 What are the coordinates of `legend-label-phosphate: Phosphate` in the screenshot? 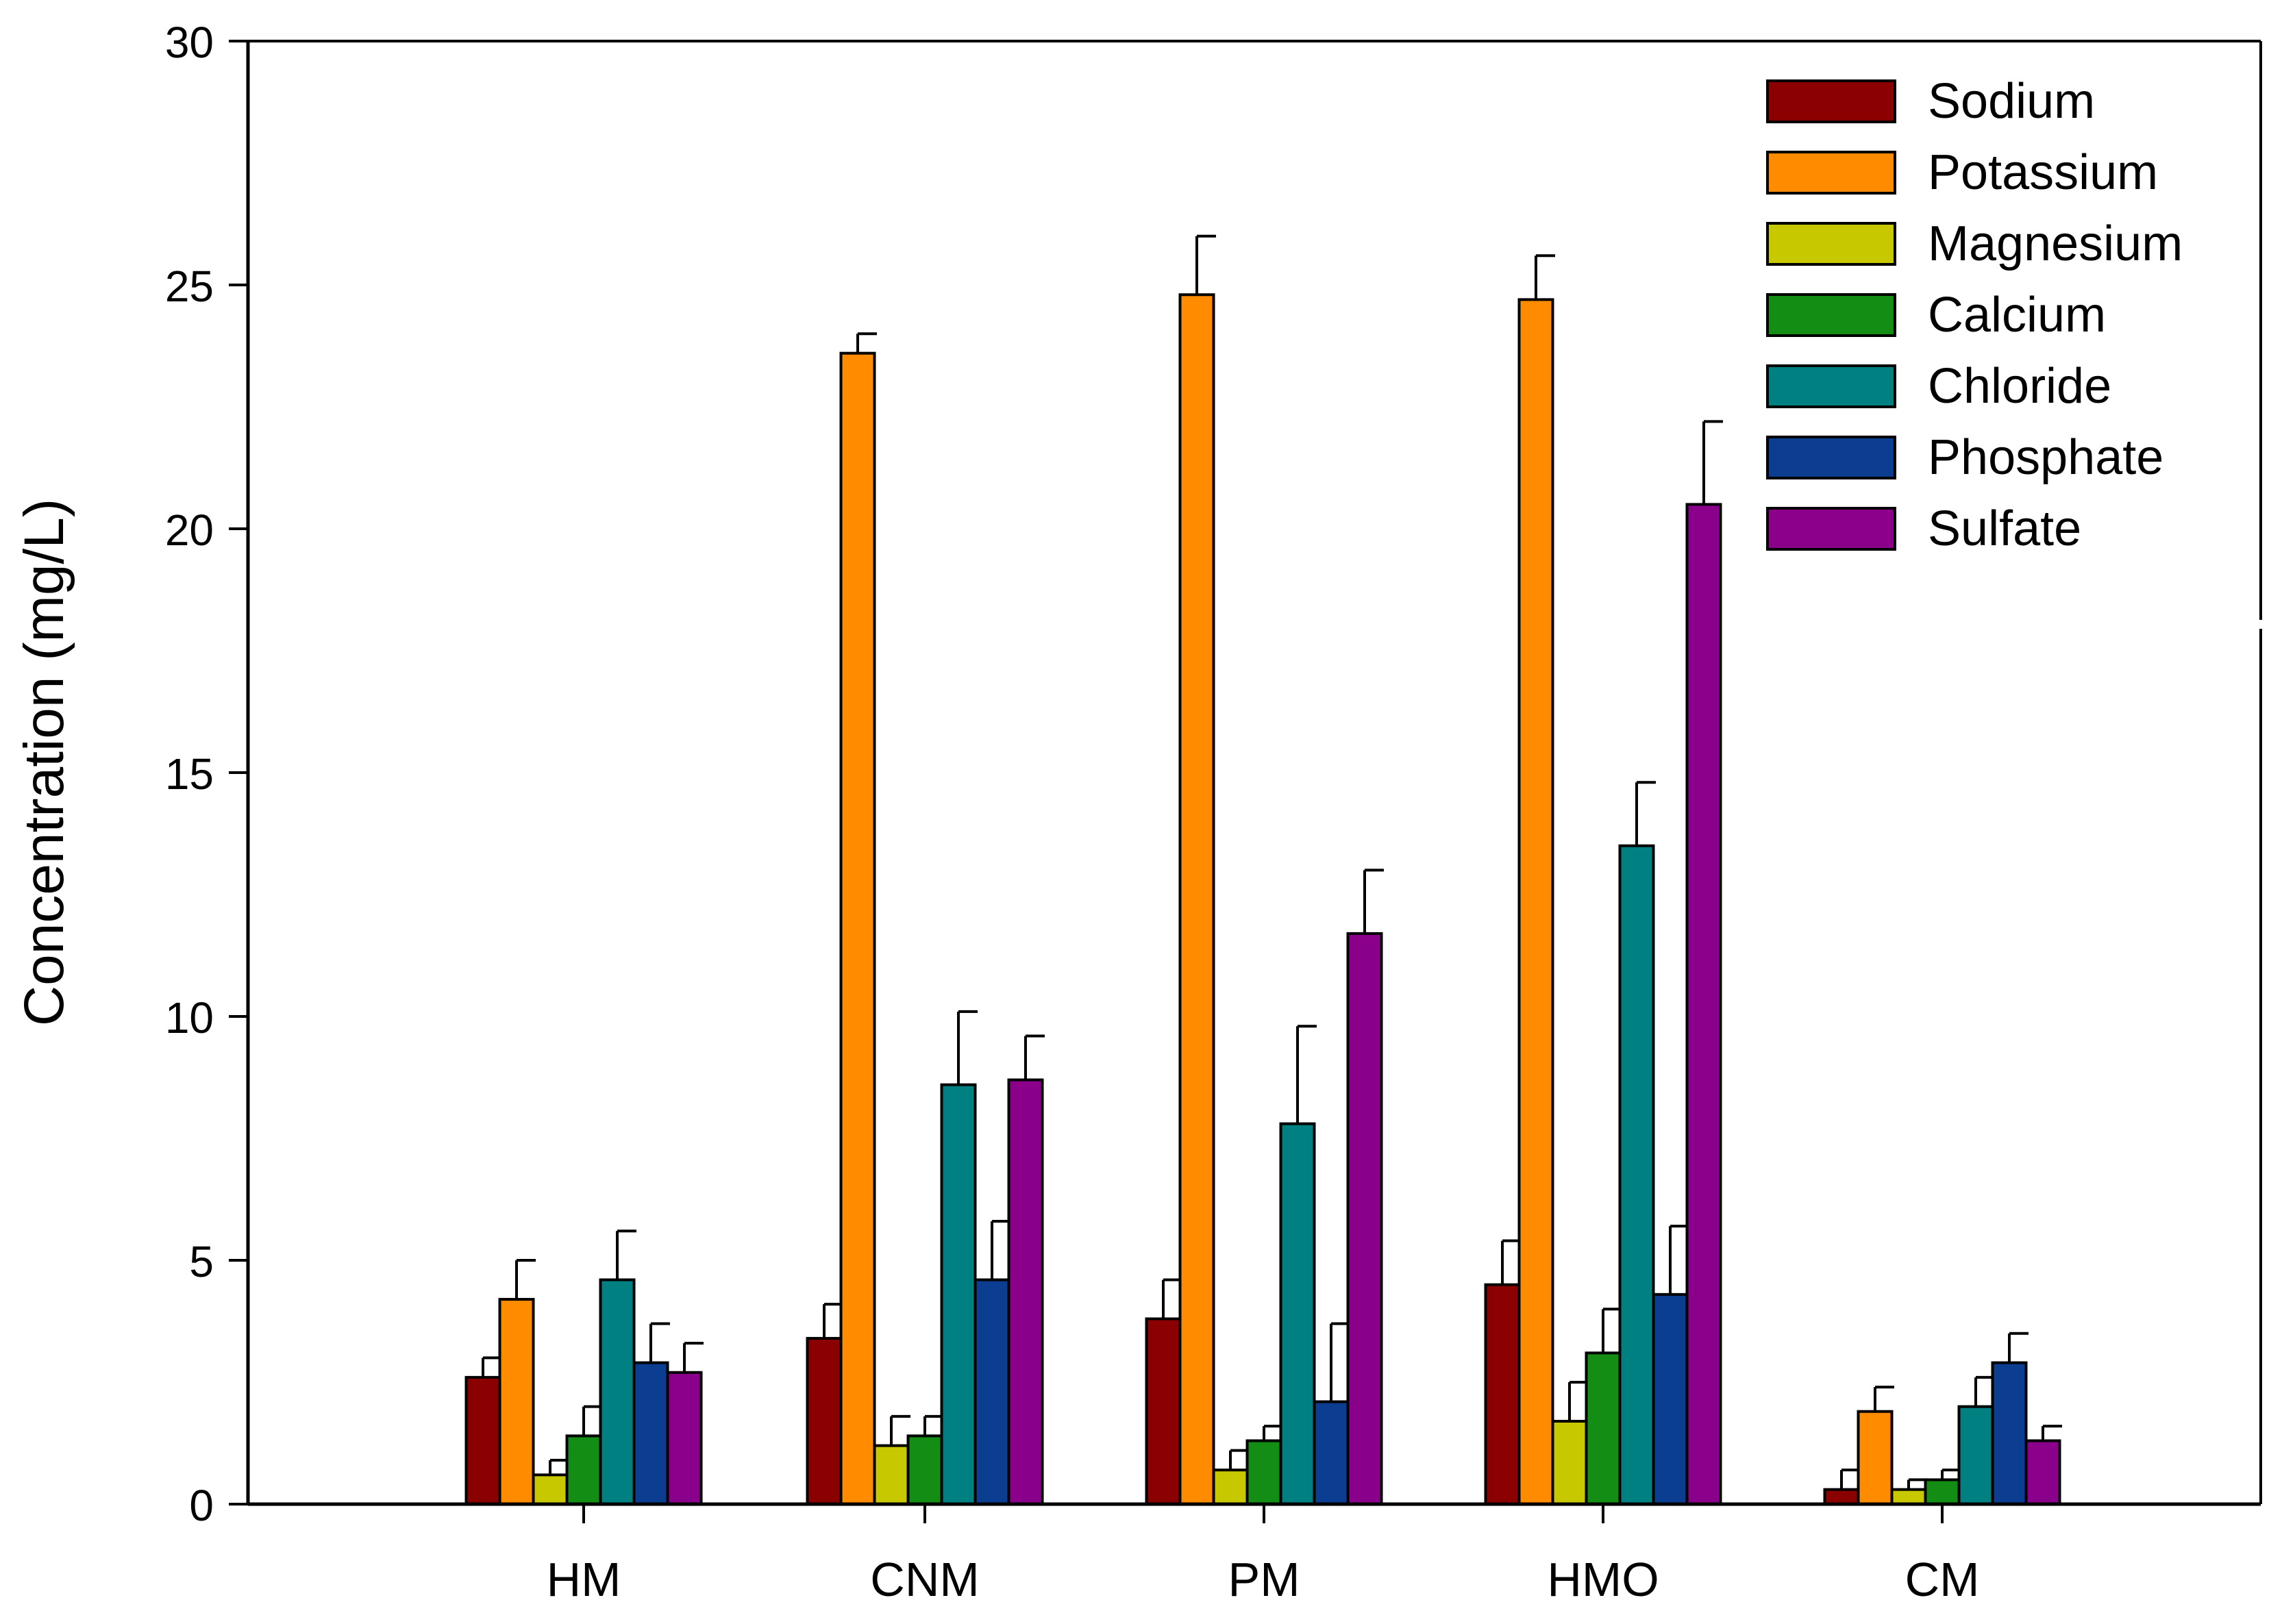 It's located at (2046, 457).